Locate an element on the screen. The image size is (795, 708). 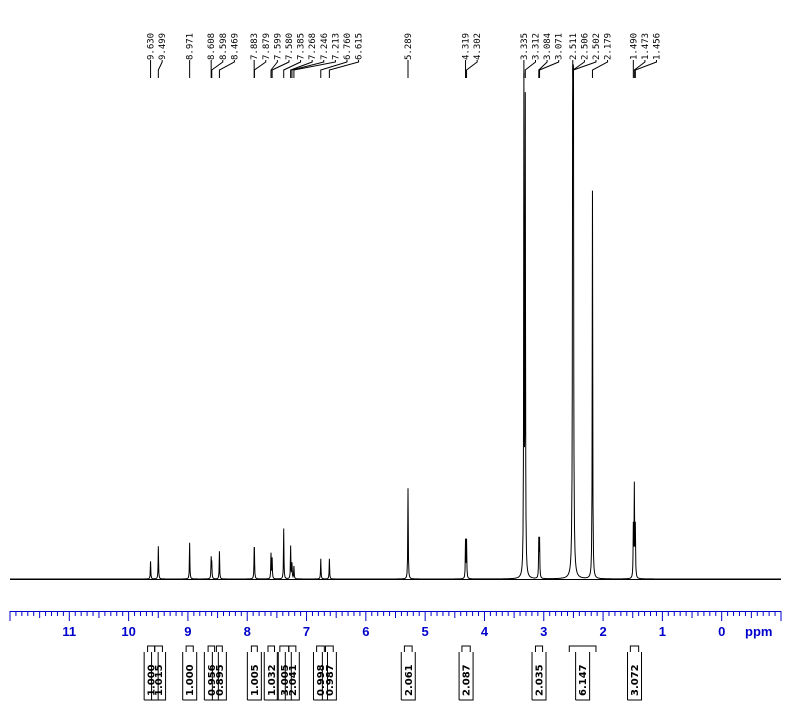
peak-shift-label: 9.630 is located at coordinates (152, 46).